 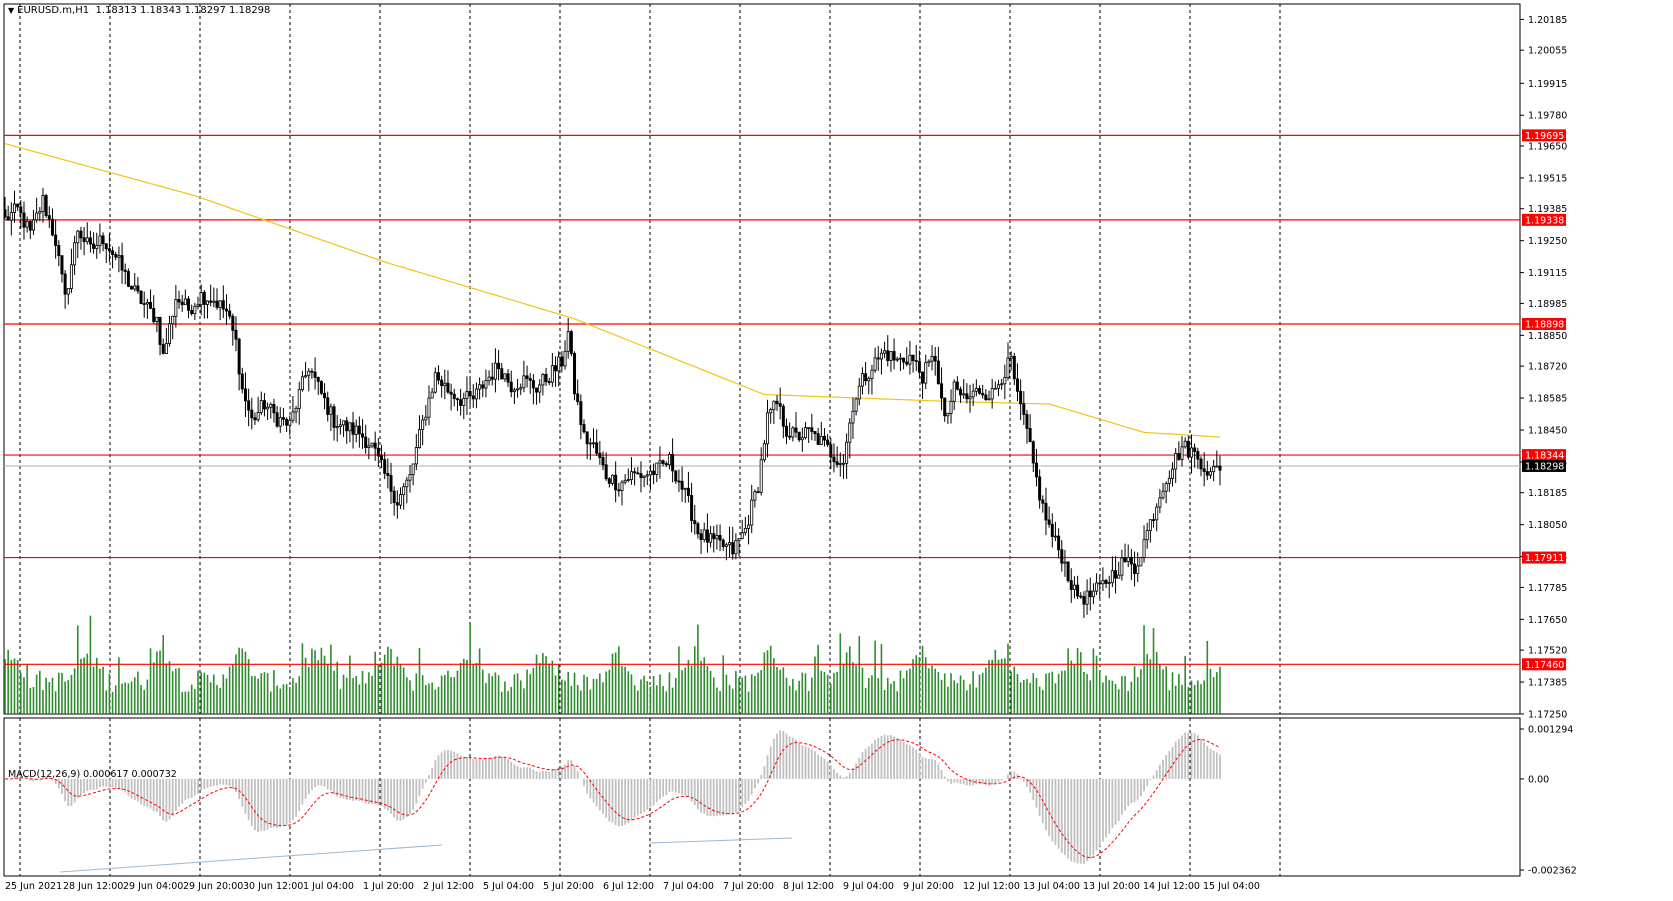 I want to click on dropdown-triangle-icon: ▼, so click(x=11, y=10).